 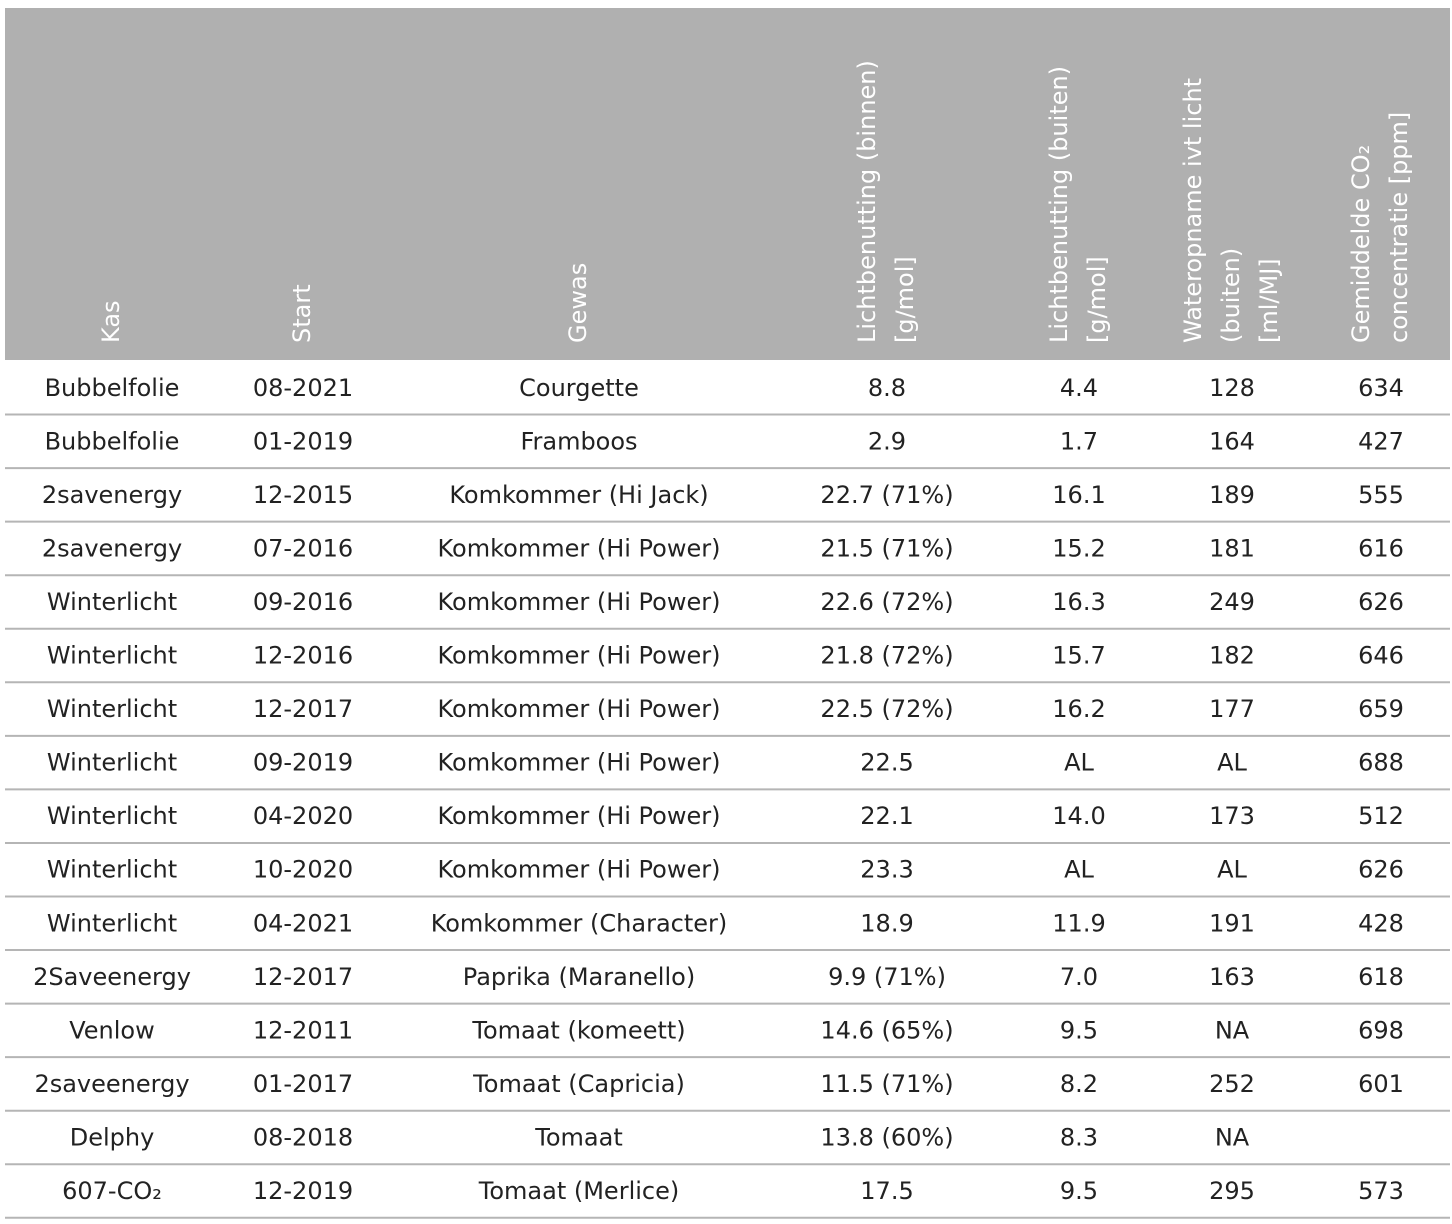 I want to click on cell: 163, so click(x=1232, y=977).